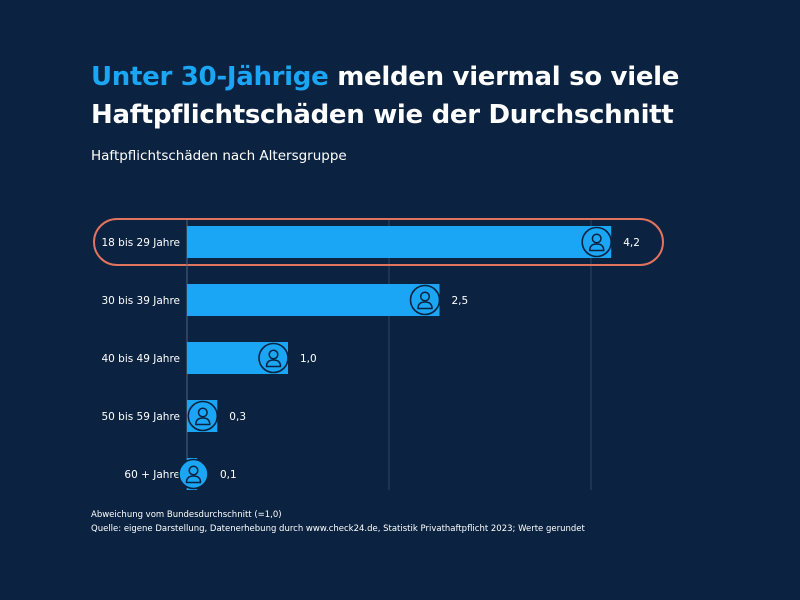  What do you see at coordinates (140, 417) in the screenshot?
I see `category-label: 50 bis 59 Jahre` at bounding box center [140, 417].